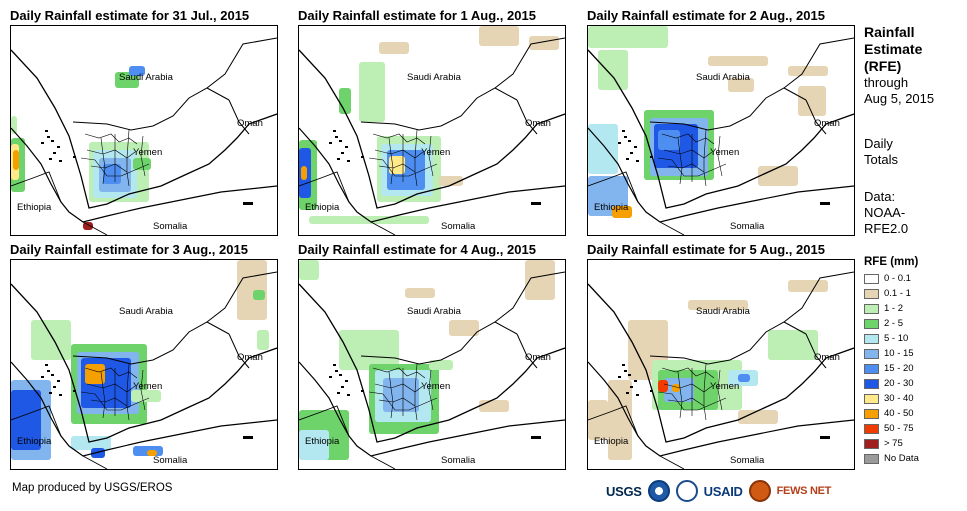  What do you see at coordinates (886, 228) in the screenshot?
I see `sidebar-data-src2: RFE2.0` at bounding box center [886, 228].